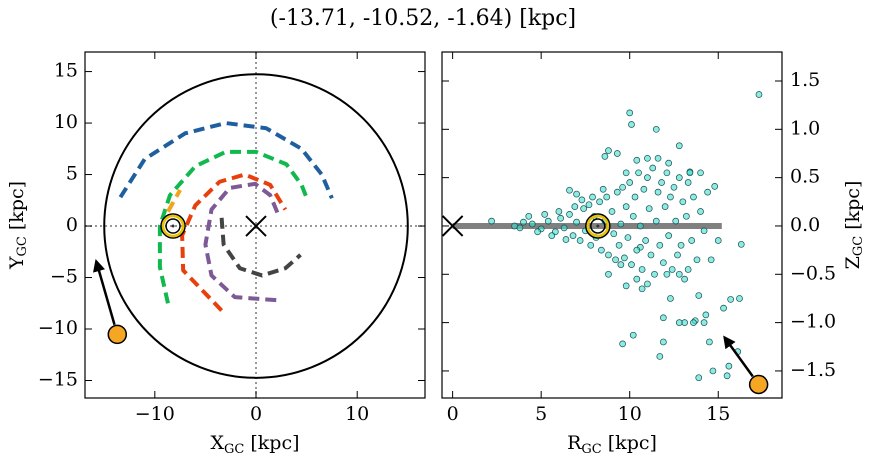  What do you see at coordinates (813, 370) in the screenshot?
I see `y-tick-label: −1.5` at bounding box center [813, 370].